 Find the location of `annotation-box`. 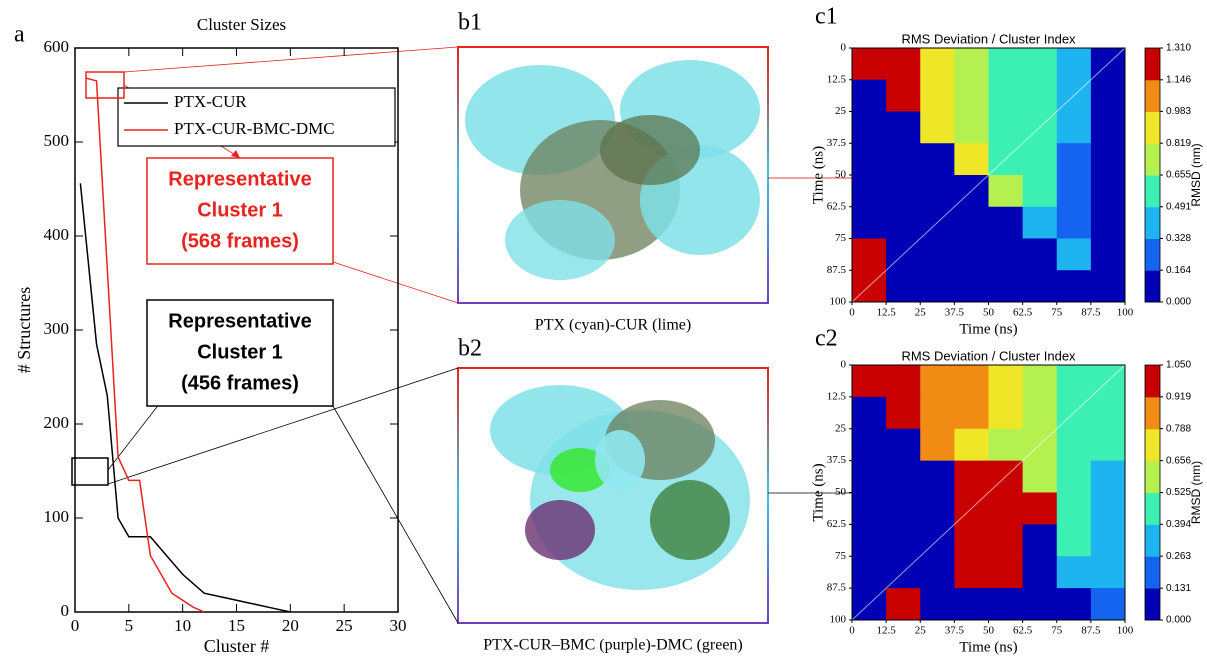

annotation-box is located at coordinates (240, 211).